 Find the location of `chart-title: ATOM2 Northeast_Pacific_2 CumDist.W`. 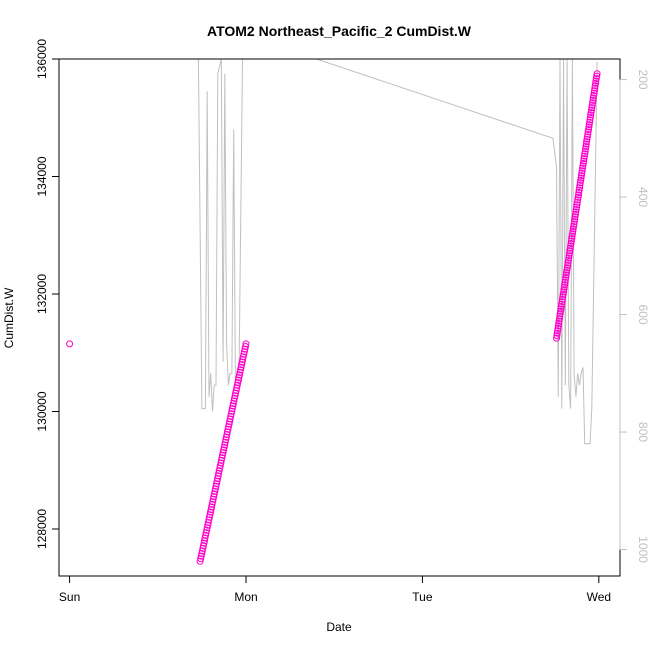

chart-title: ATOM2 Northeast_Pacific_2 CumDist.W is located at coordinates (339, 31).